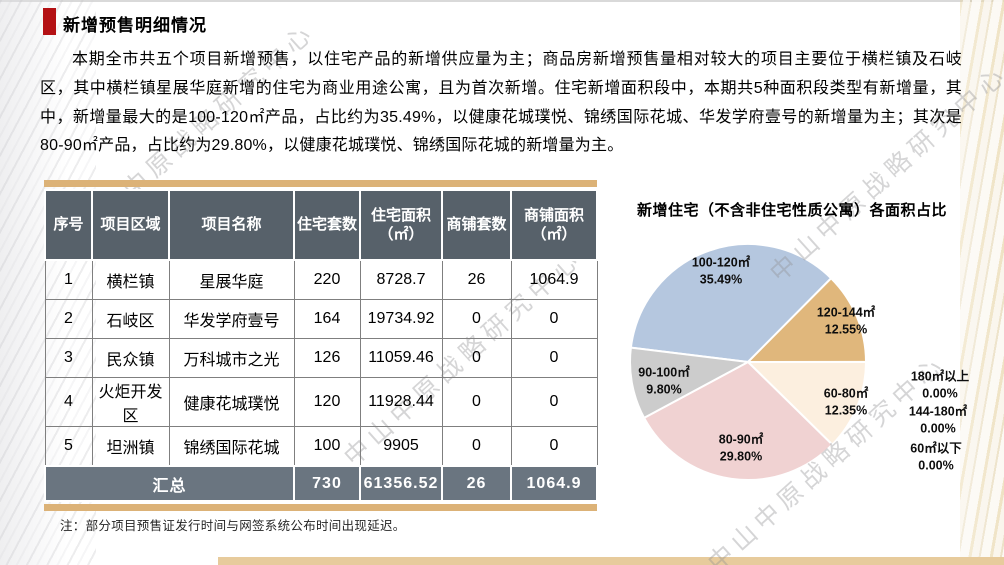  Describe the element at coordinates (554, 279) in the screenshot. I see `table-cell: 1064.9` at that location.